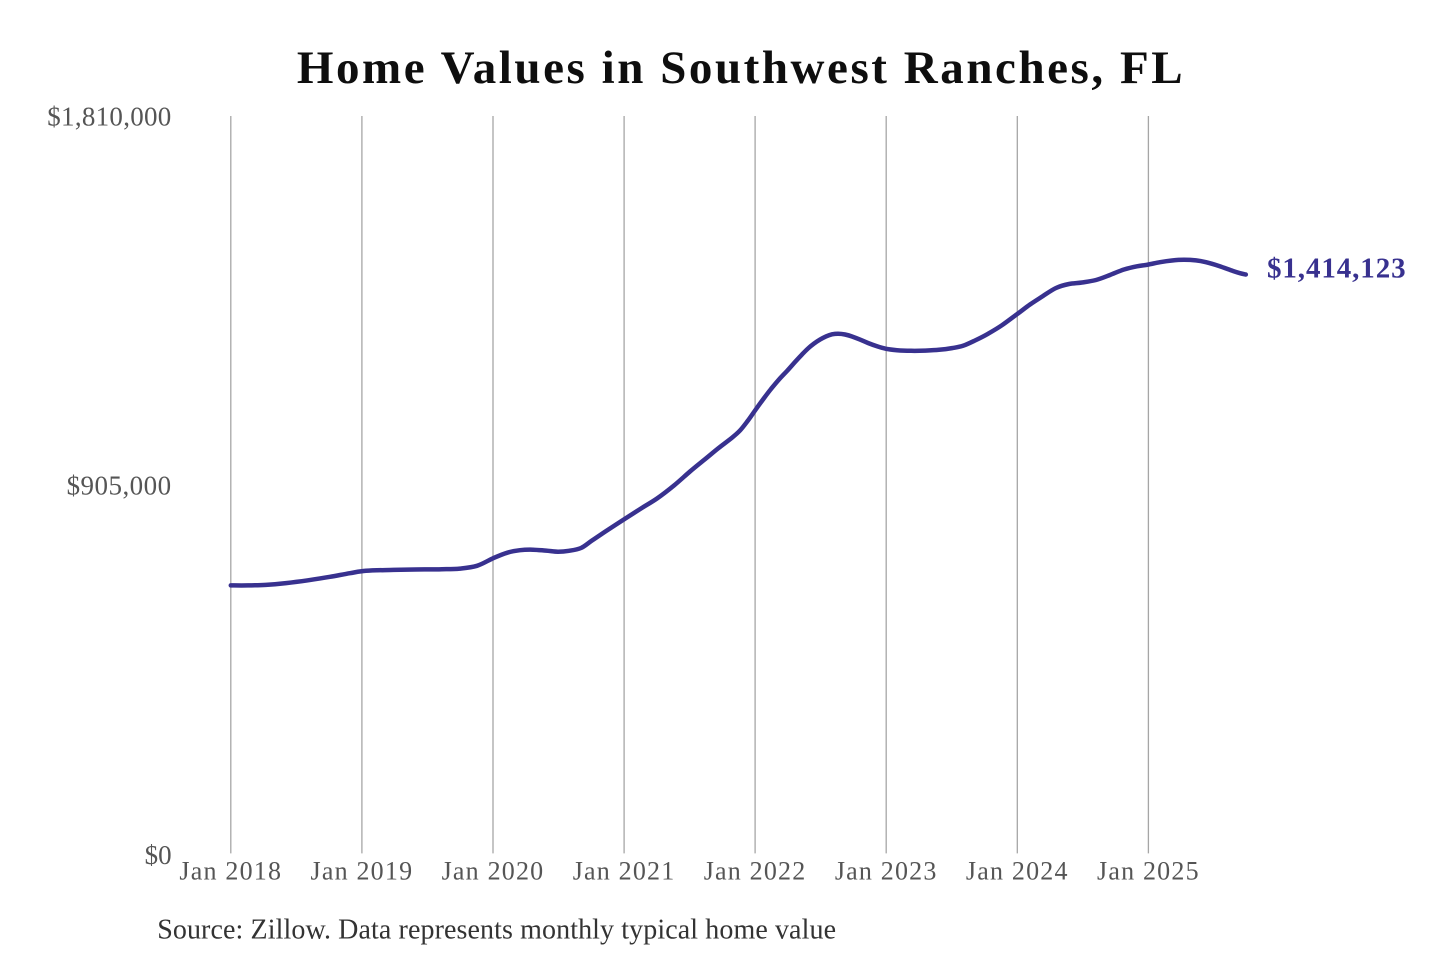 The height and width of the screenshot is (960, 1440). What do you see at coordinates (1017, 870) in the screenshot?
I see `svg-text: Jan 2024` at bounding box center [1017, 870].